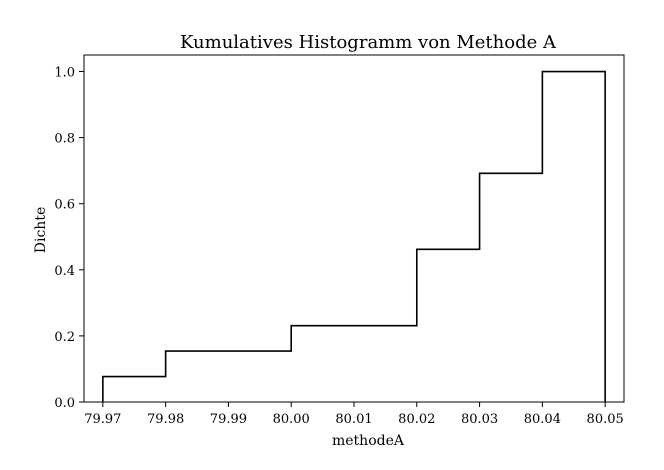  What do you see at coordinates (64, 271) in the screenshot?
I see `y-tick-label: 0.4` at bounding box center [64, 271].